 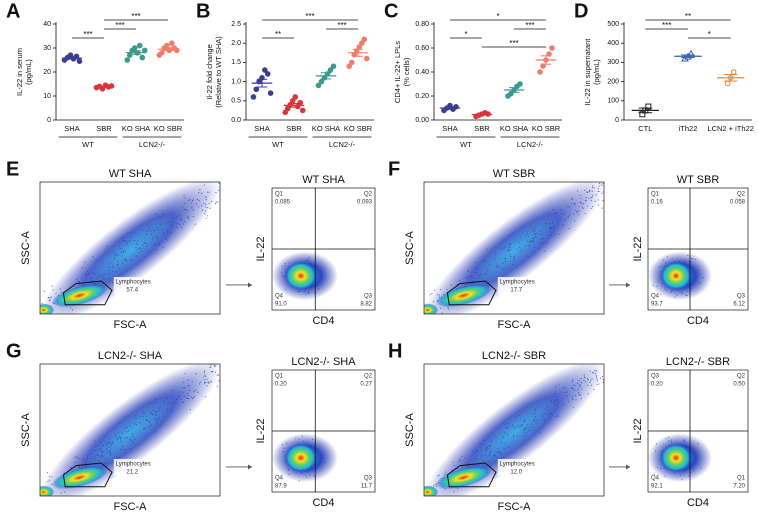 What do you see at coordinates (613, 62) in the screenshot?
I see `y-tick-label: 300` at bounding box center [613, 62].